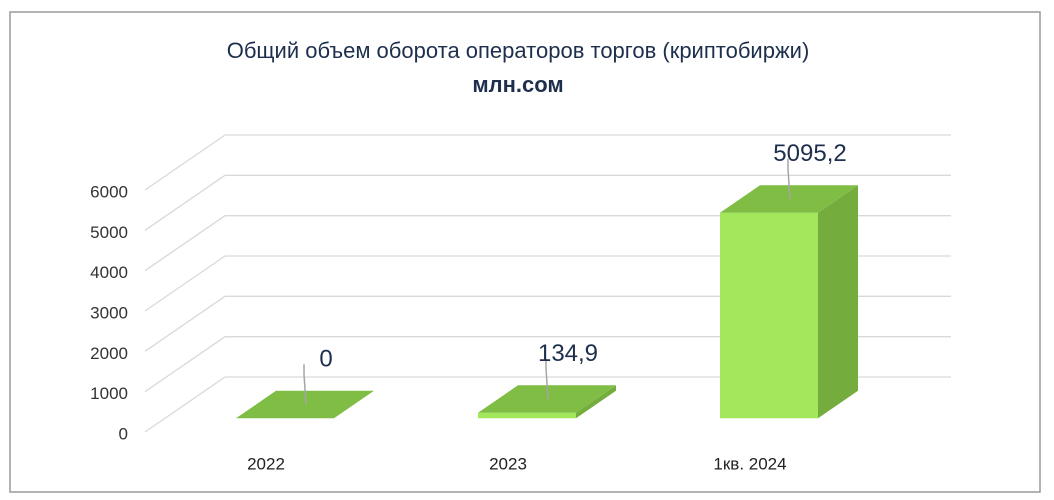  I want to click on x-tick-label: 2023, so click(508, 463).